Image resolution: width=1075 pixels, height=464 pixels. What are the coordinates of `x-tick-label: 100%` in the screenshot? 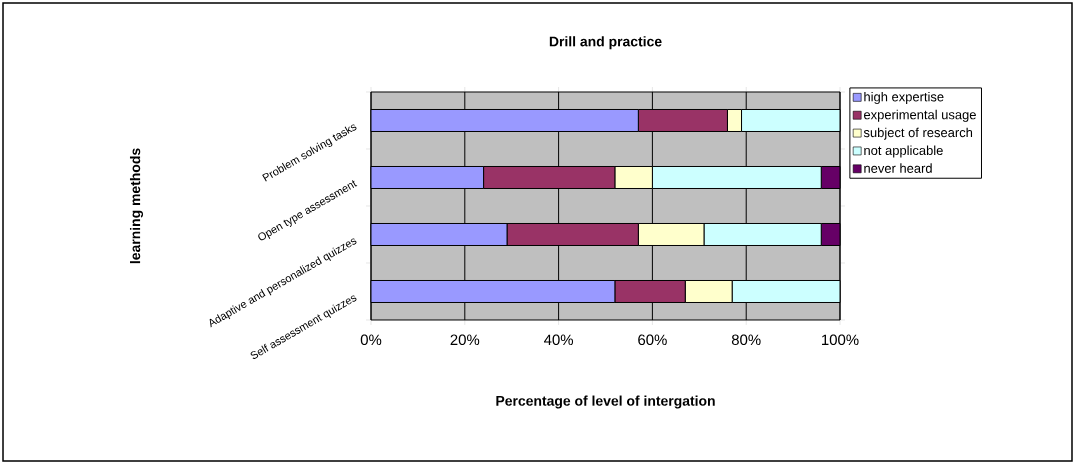 It's located at (840, 340).